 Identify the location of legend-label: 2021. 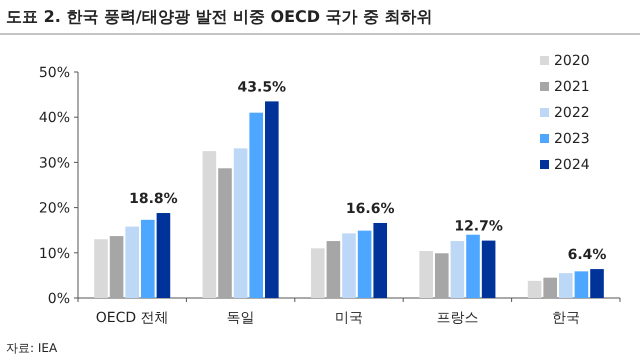
(572, 87).